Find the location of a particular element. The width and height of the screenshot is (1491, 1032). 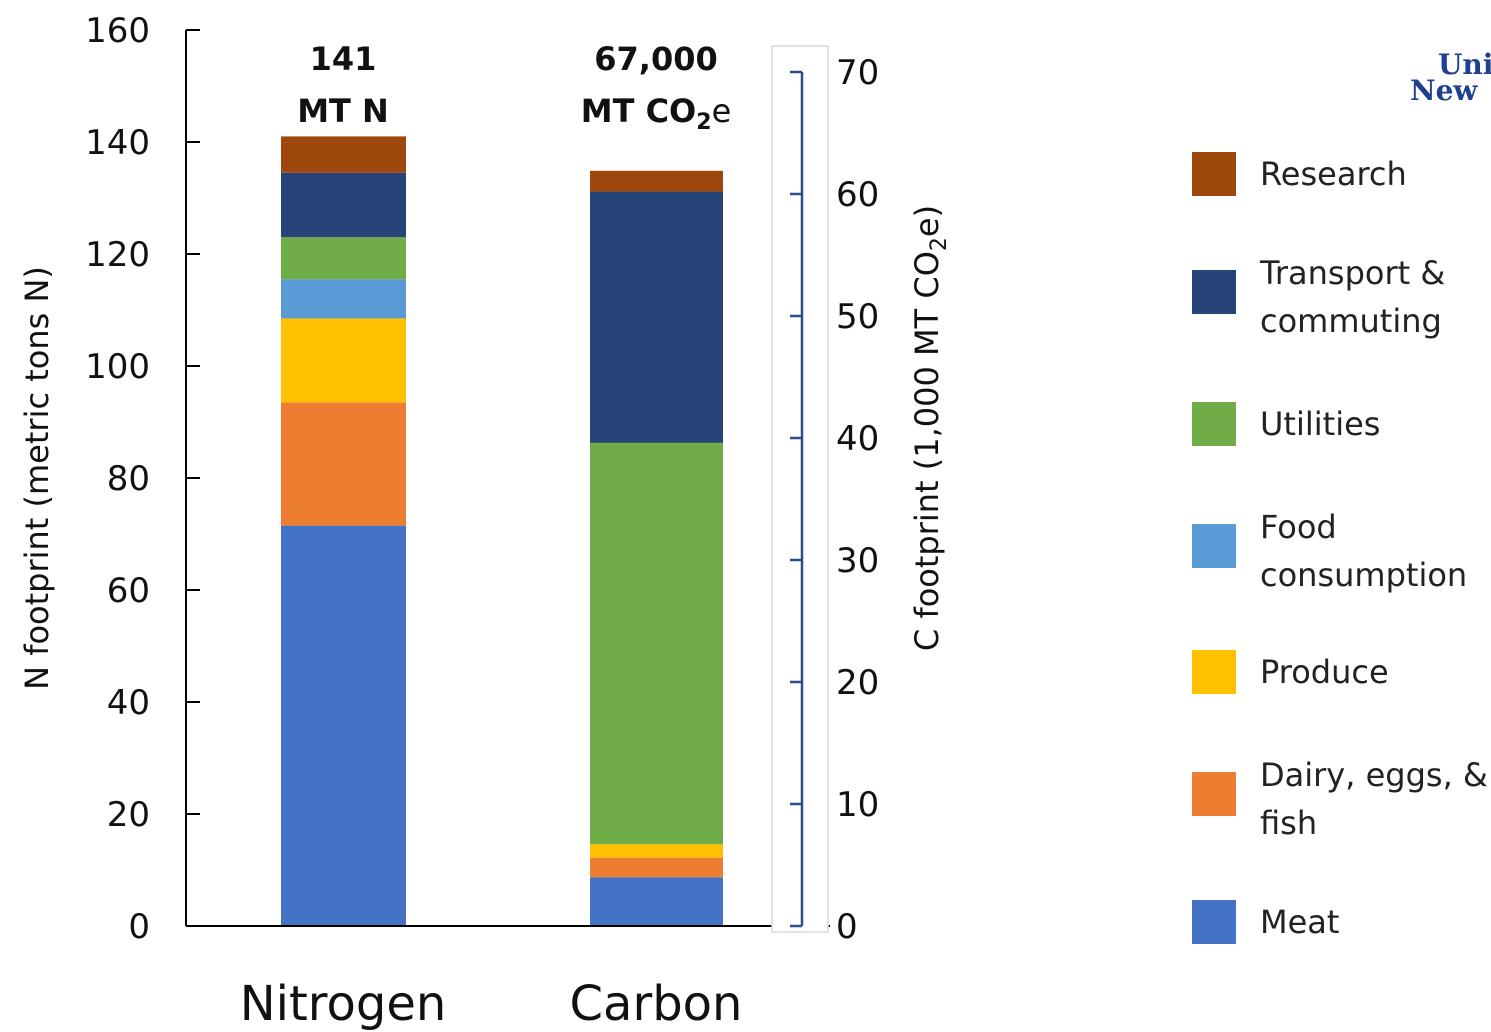

legend-label-food-consumption: consumption is located at coordinates (1363, 575).